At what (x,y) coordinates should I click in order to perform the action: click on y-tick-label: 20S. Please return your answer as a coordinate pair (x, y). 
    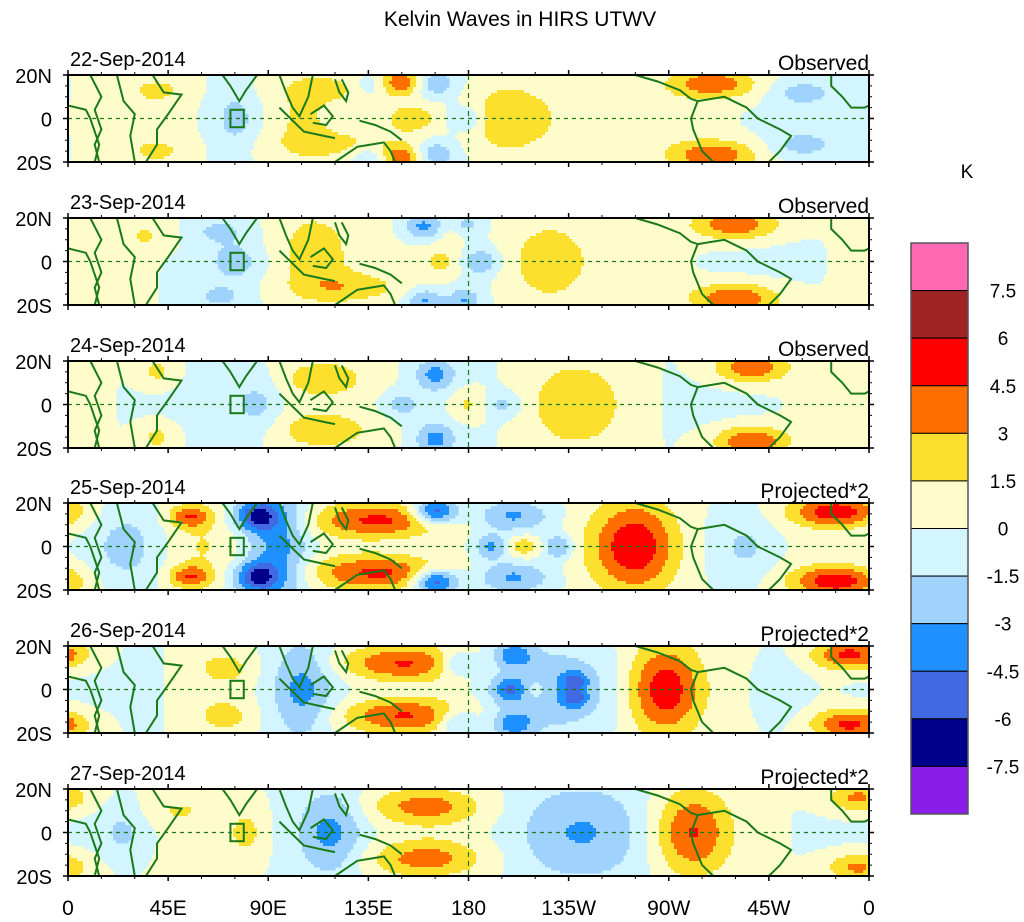
    Looking at the image, I should click on (34, 735).